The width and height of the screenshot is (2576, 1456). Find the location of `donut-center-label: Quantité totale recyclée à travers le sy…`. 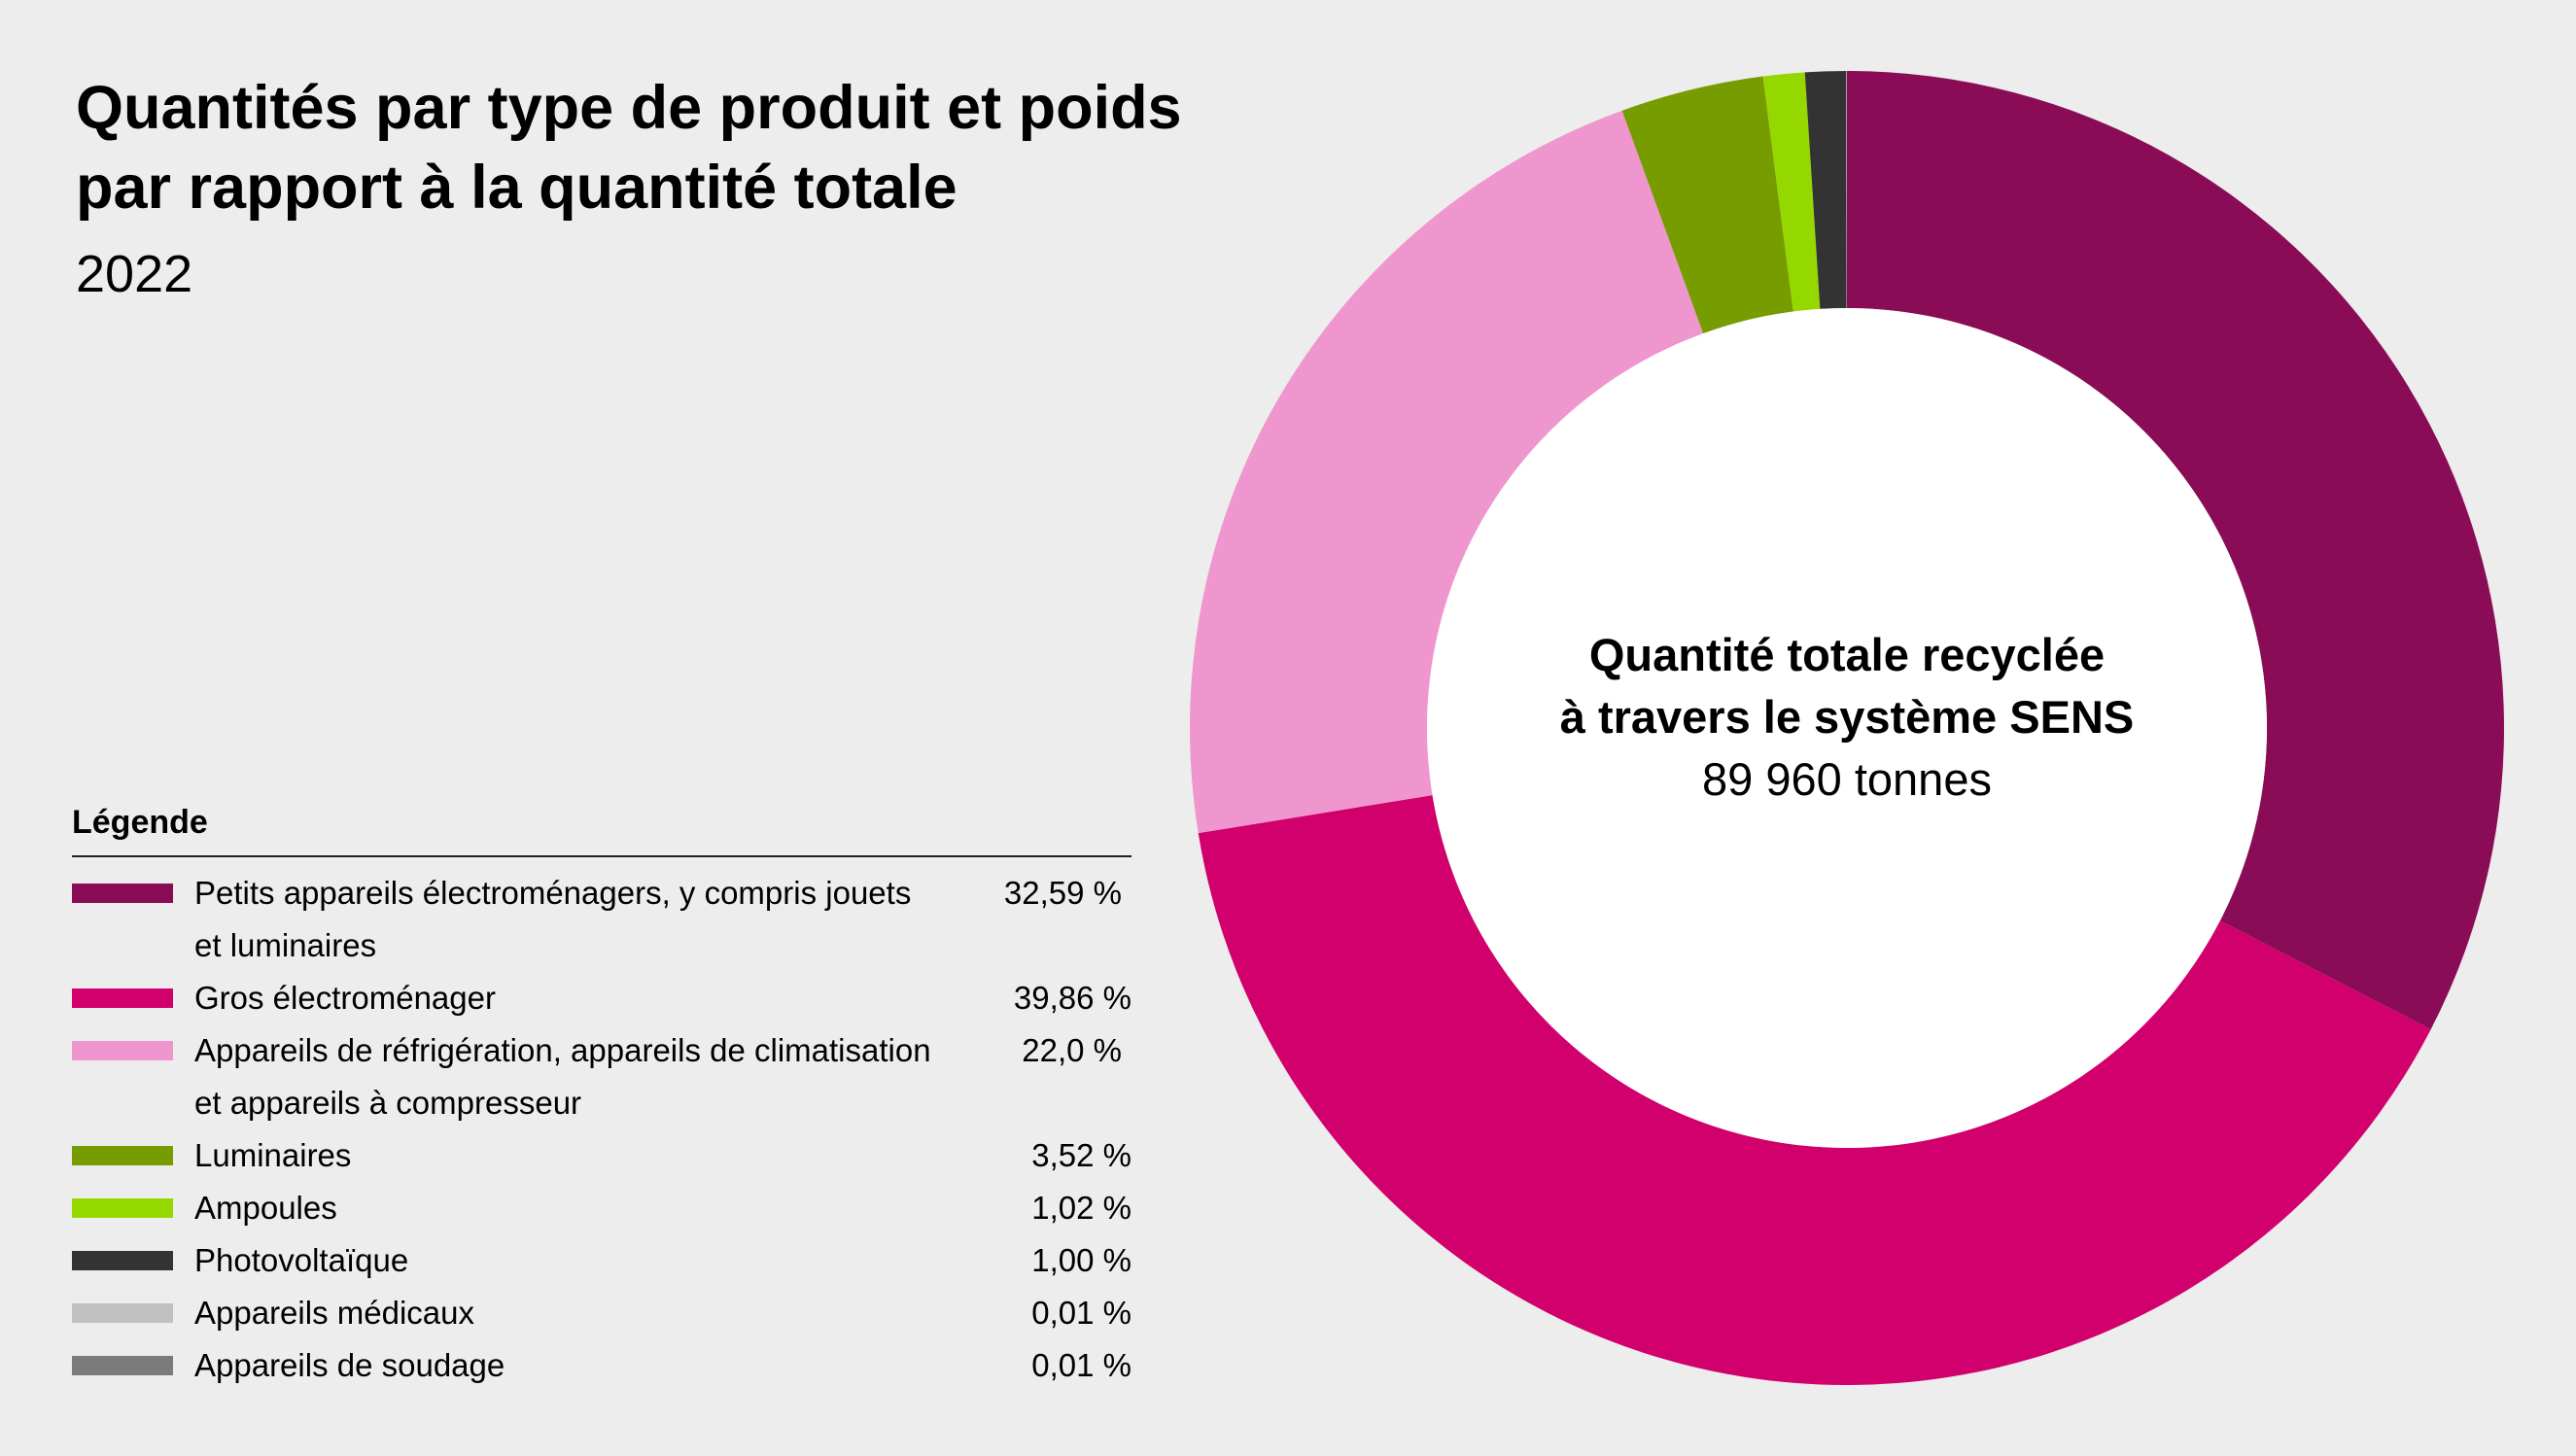

donut-center-label: Quantité totale recyclée à travers le sy… is located at coordinates (1847, 717).